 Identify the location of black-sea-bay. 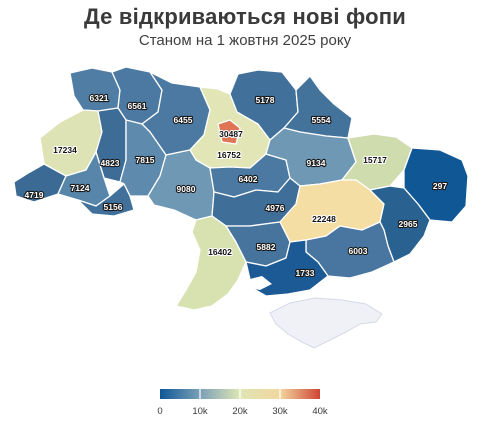
(259, 283).